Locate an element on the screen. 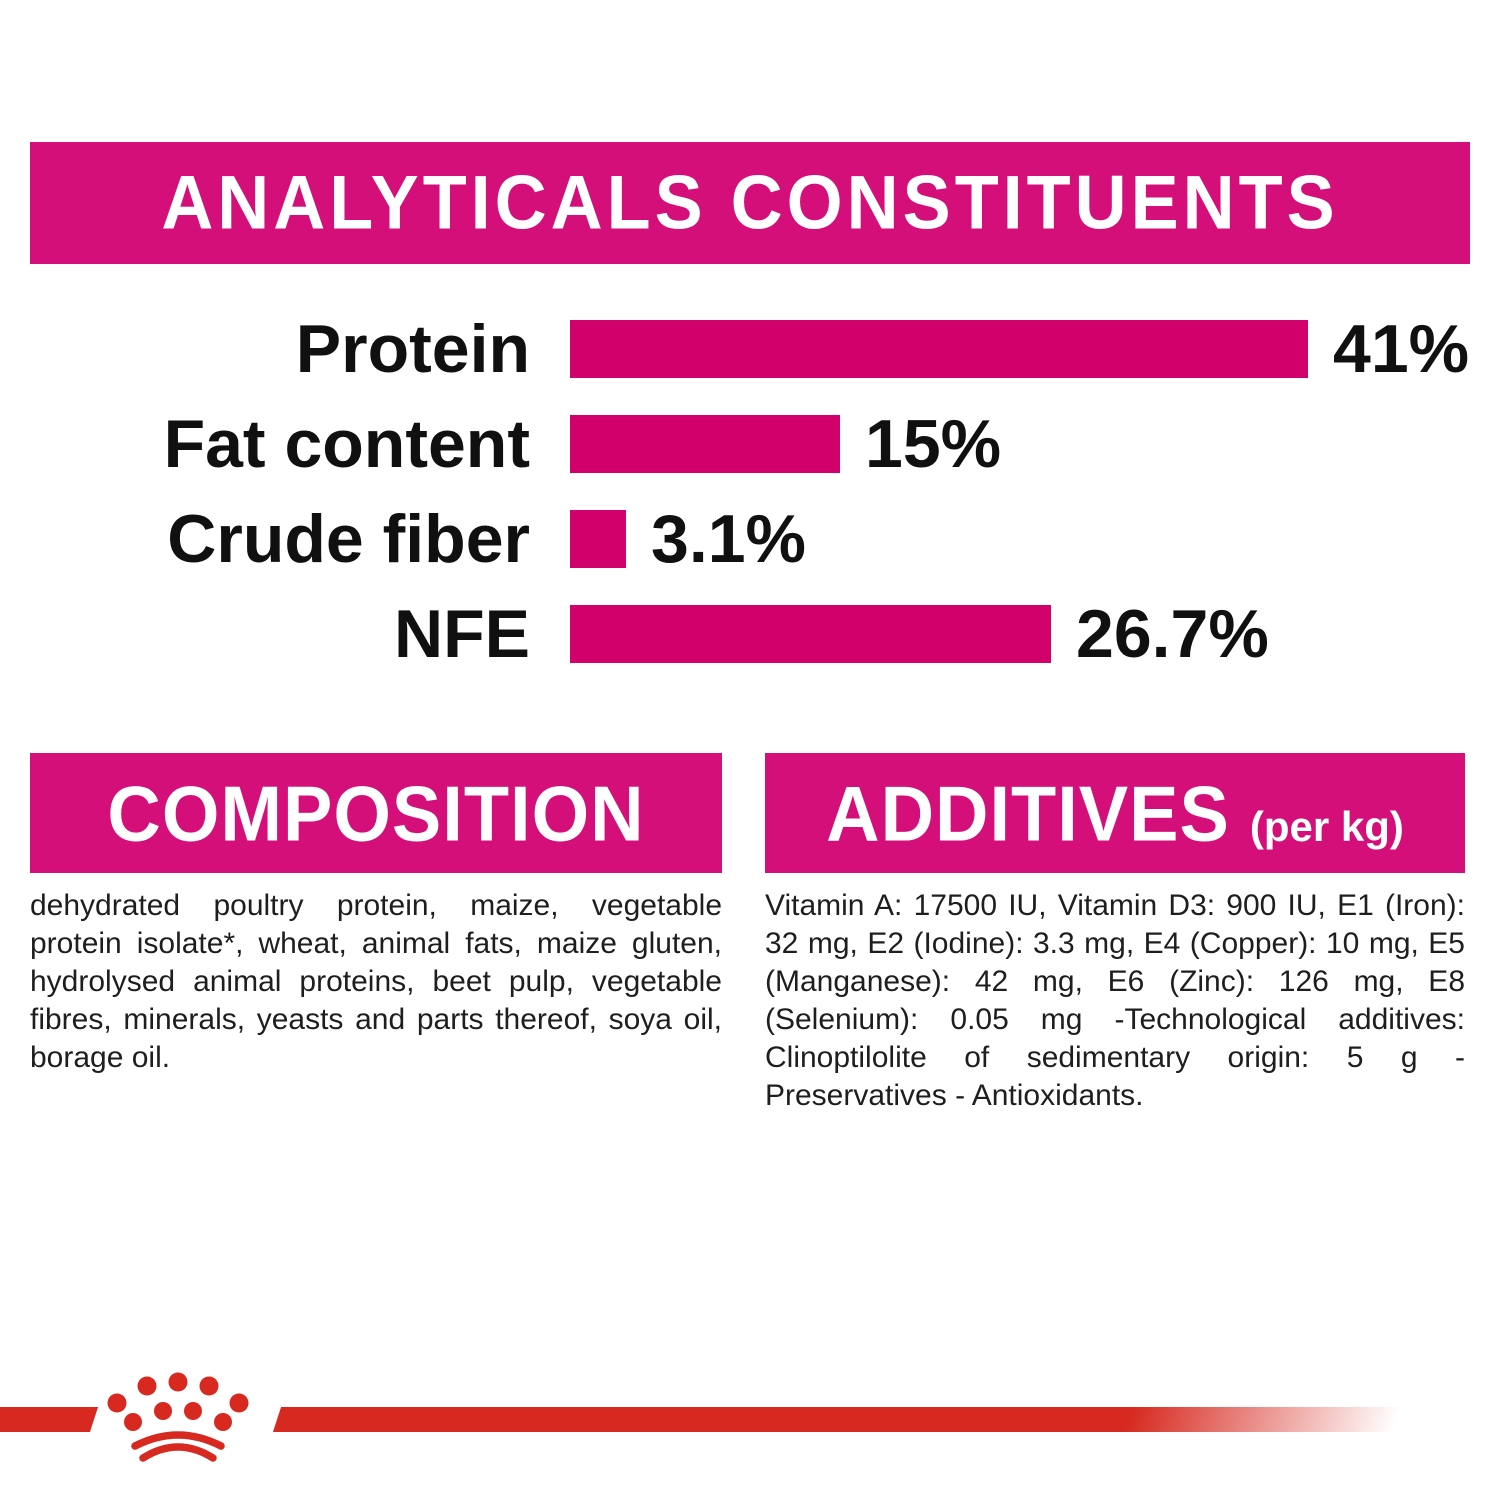 The image size is (1500, 1500). page-title: ANALYTICALS CONSTITUENTS is located at coordinates (750, 203).